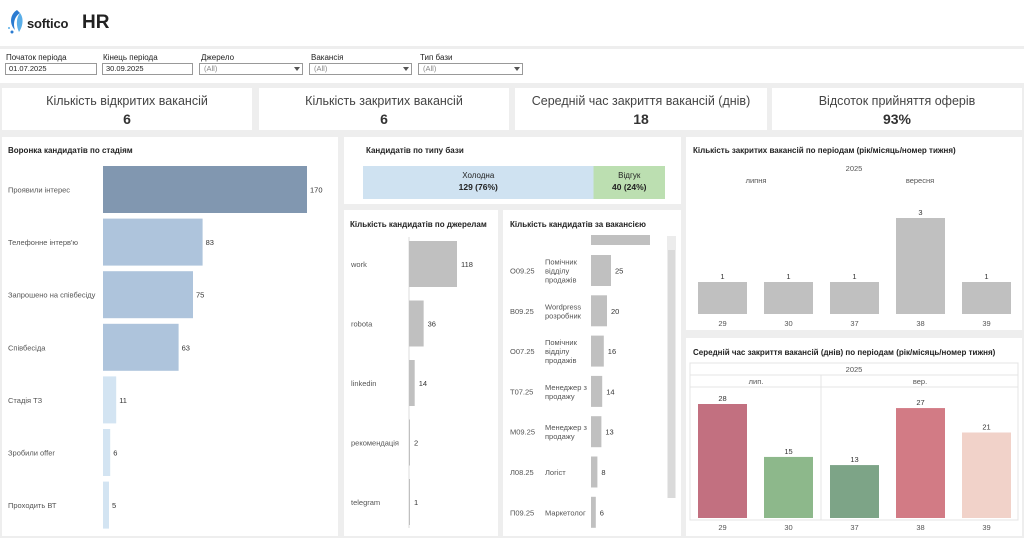 This screenshot has width=1024, height=538. I want to click on sources-title: Кількість кандидатів по джерелам, so click(418, 224).